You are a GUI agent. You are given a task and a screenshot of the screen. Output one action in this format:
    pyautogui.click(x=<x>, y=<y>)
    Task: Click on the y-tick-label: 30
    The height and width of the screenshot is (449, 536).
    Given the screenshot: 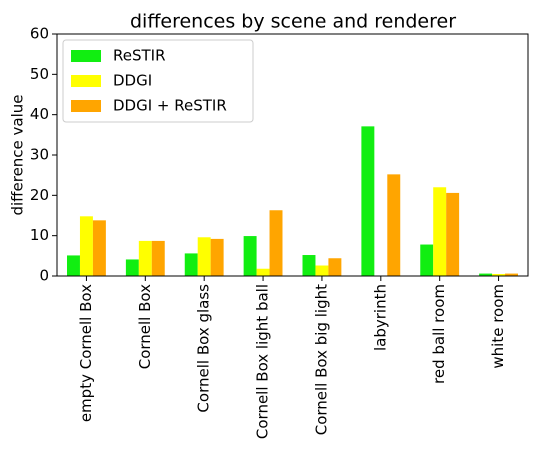 What is the action you would take?
    pyautogui.click(x=39, y=155)
    